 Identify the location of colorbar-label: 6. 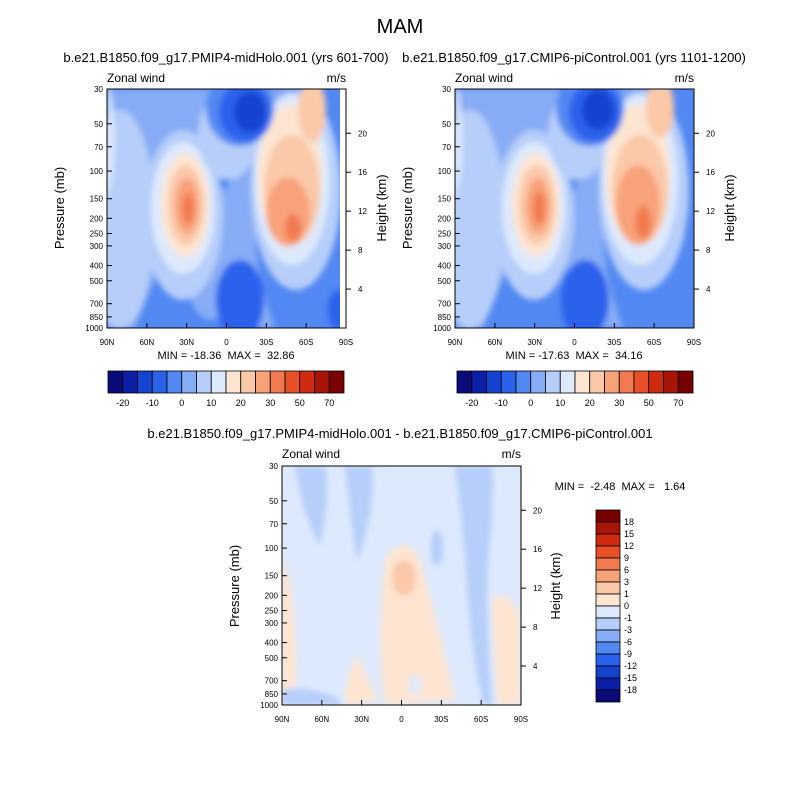
(626, 570).